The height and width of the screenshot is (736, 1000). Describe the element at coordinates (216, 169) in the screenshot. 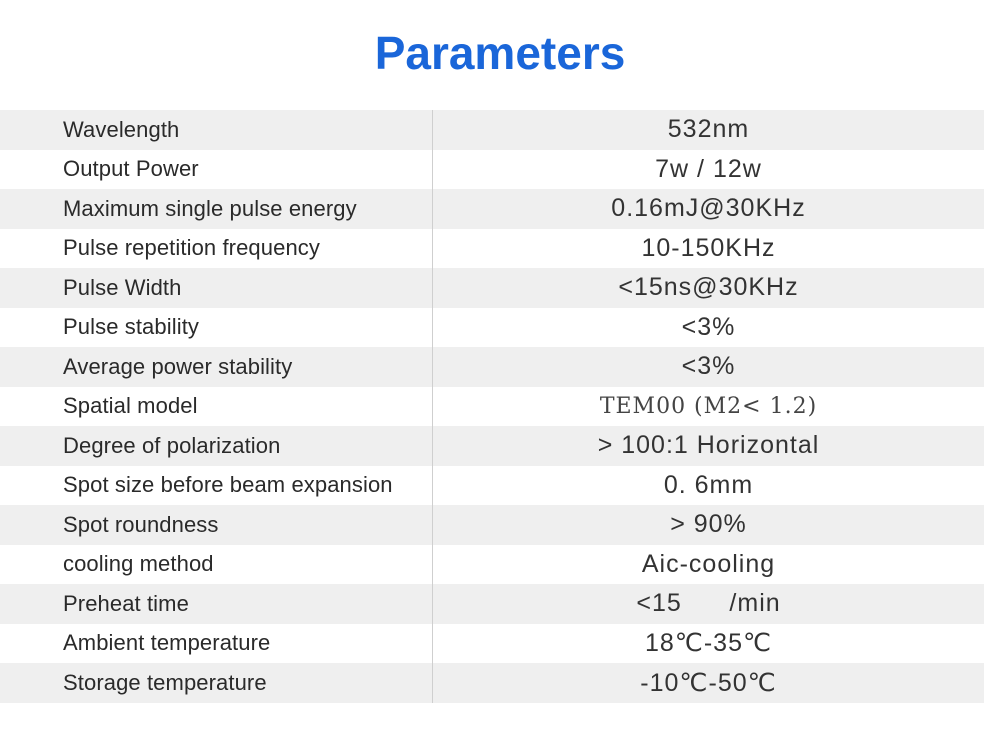

I see `param-name: Output Power` at that location.